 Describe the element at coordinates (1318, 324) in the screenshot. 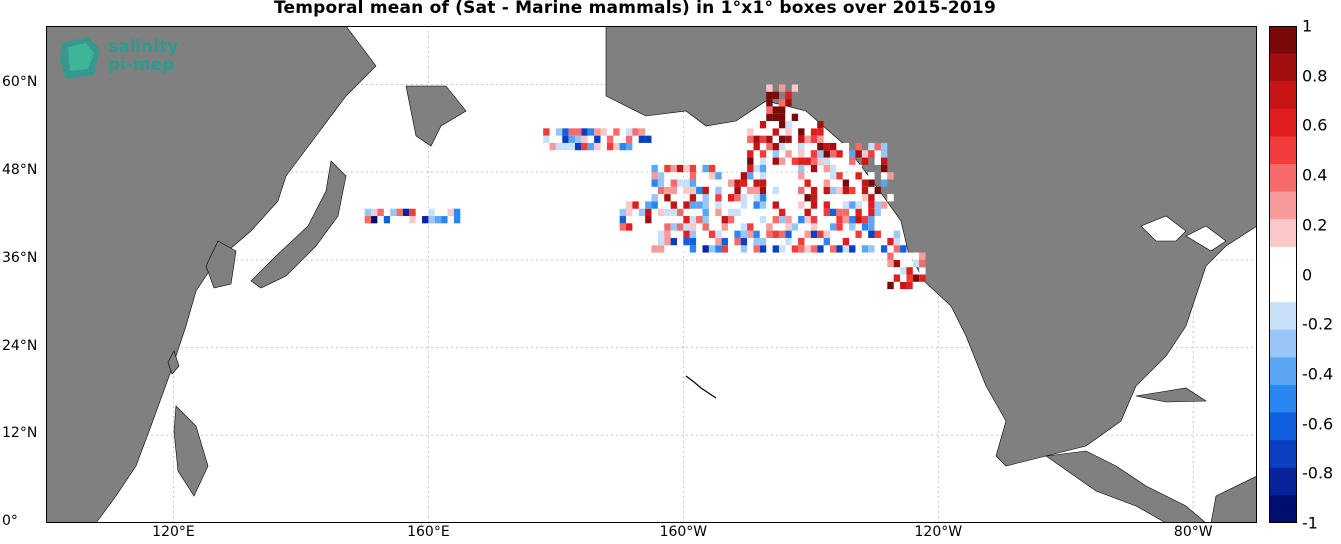

I see `colorbar-tick-label: -0.2` at that location.